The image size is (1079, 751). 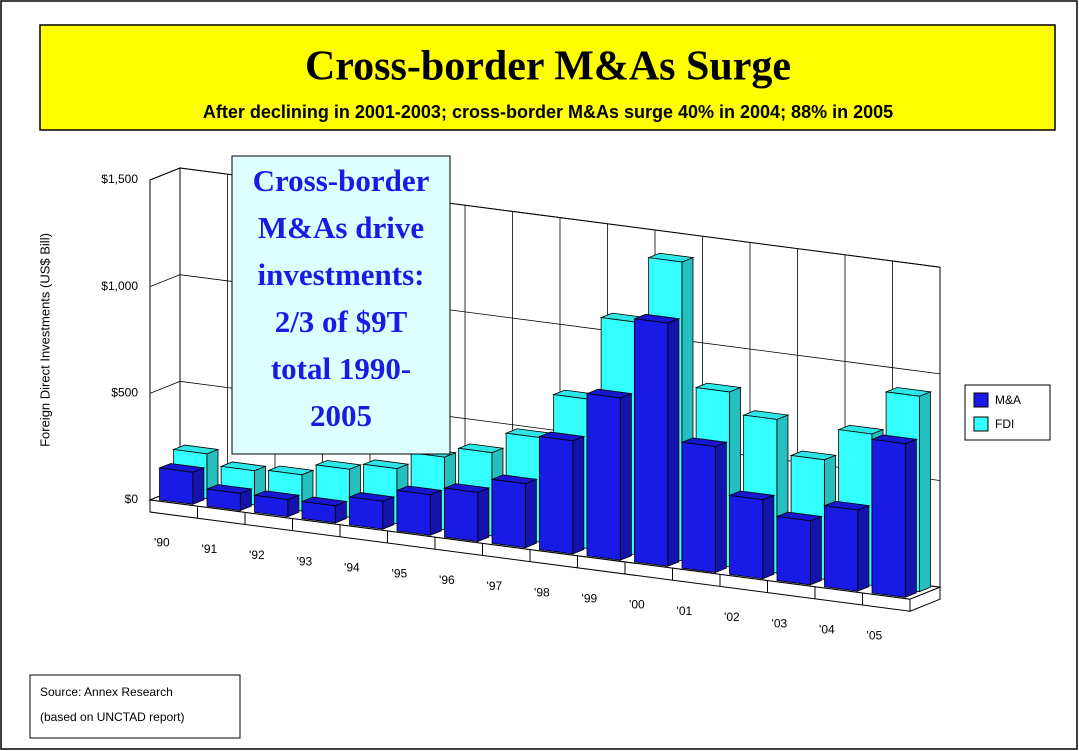 What do you see at coordinates (352, 568) in the screenshot?
I see `x-tick-label: '94` at bounding box center [352, 568].